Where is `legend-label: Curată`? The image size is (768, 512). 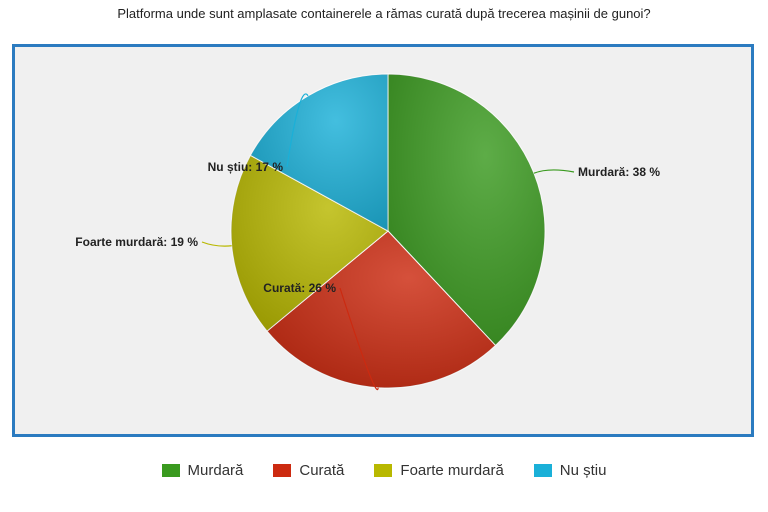 legend-label: Curată is located at coordinates (322, 470).